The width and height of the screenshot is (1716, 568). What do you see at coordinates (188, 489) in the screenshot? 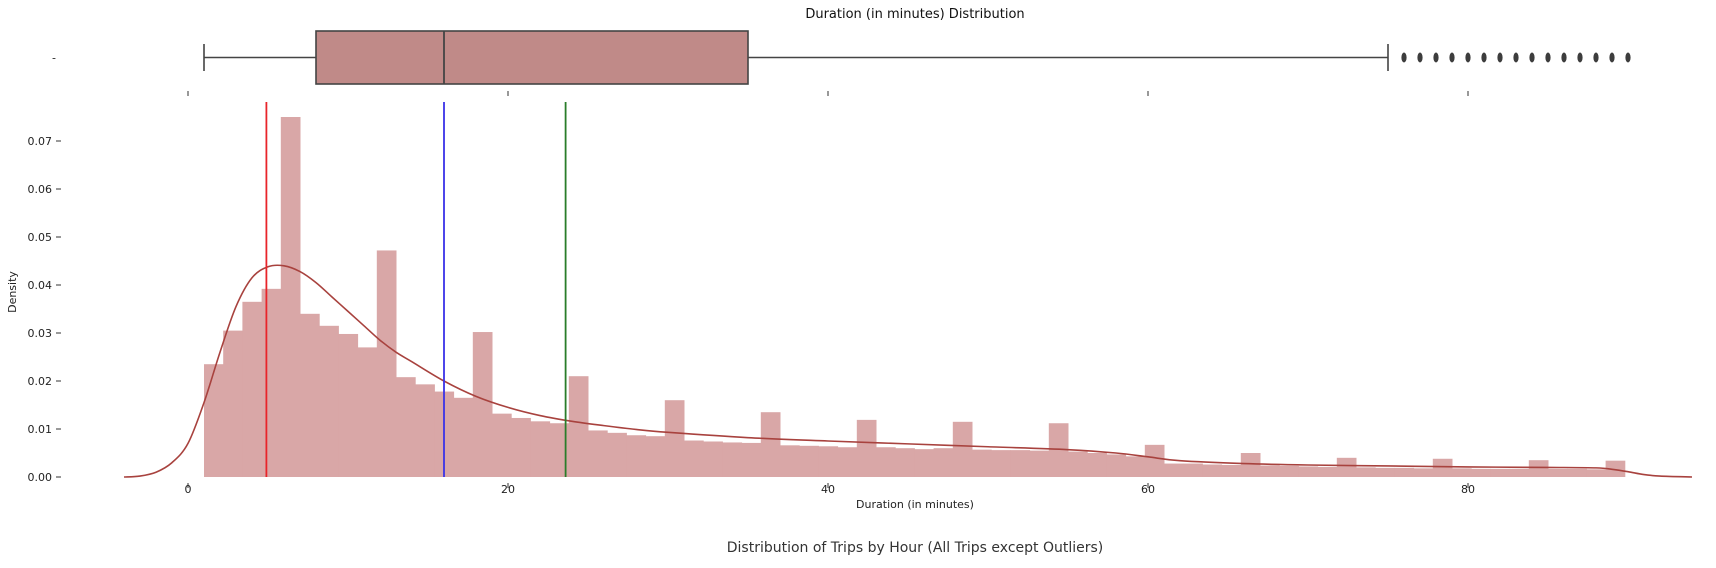
I see `x-tick-label: 0` at bounding box center [188, 489].